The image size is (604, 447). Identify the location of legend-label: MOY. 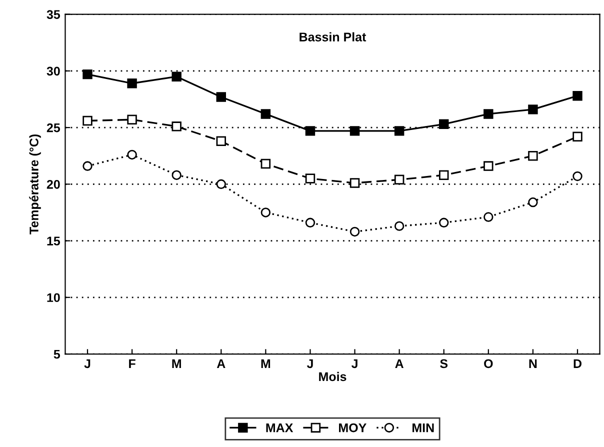
(352, 427).